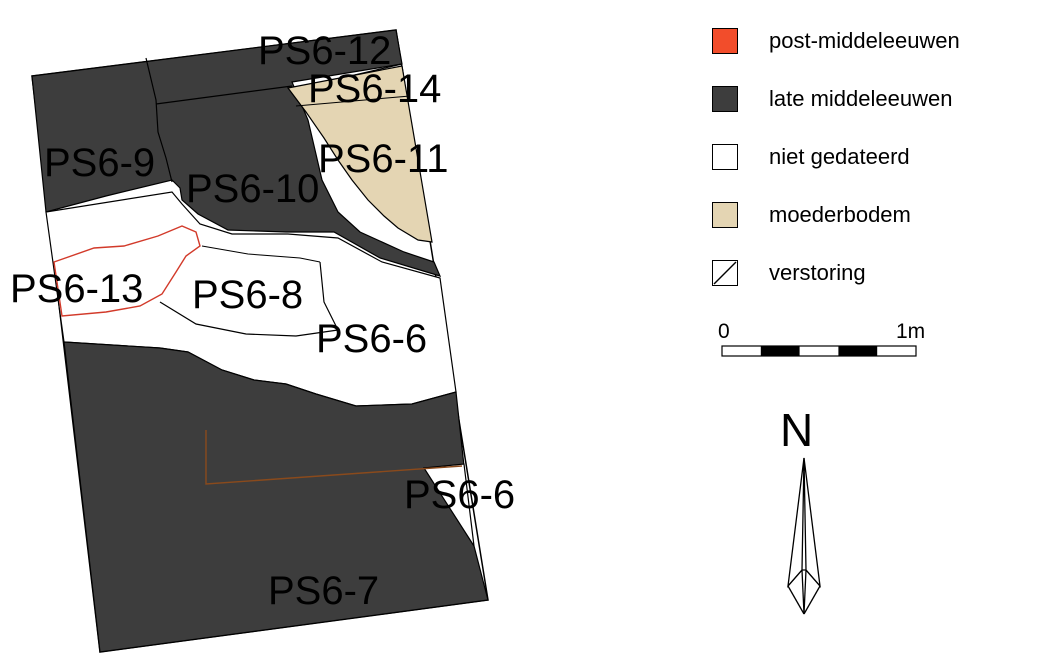 Image resolution: width=1042 pixels, height=653 pixels. I want to click on legend-item-niet-gedateerd: niet gedateerd, so click(836, 157).